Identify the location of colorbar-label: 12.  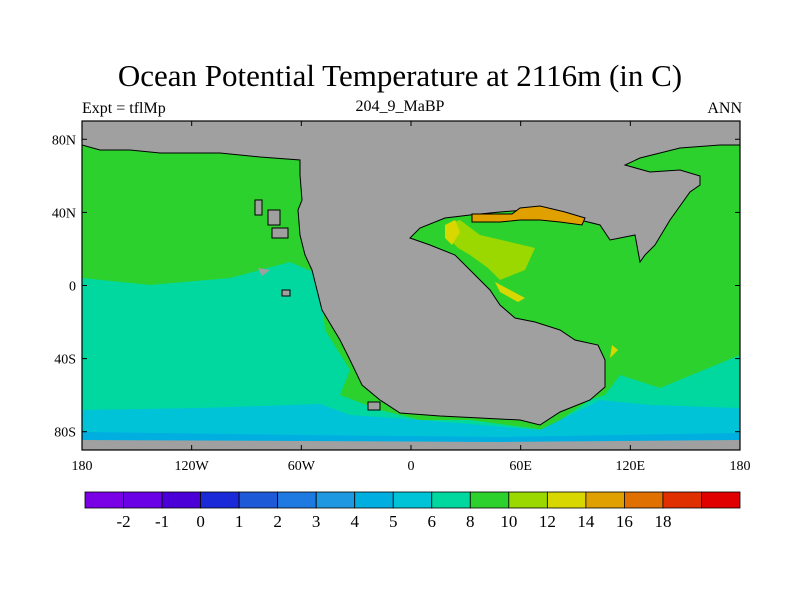
(547, 521).